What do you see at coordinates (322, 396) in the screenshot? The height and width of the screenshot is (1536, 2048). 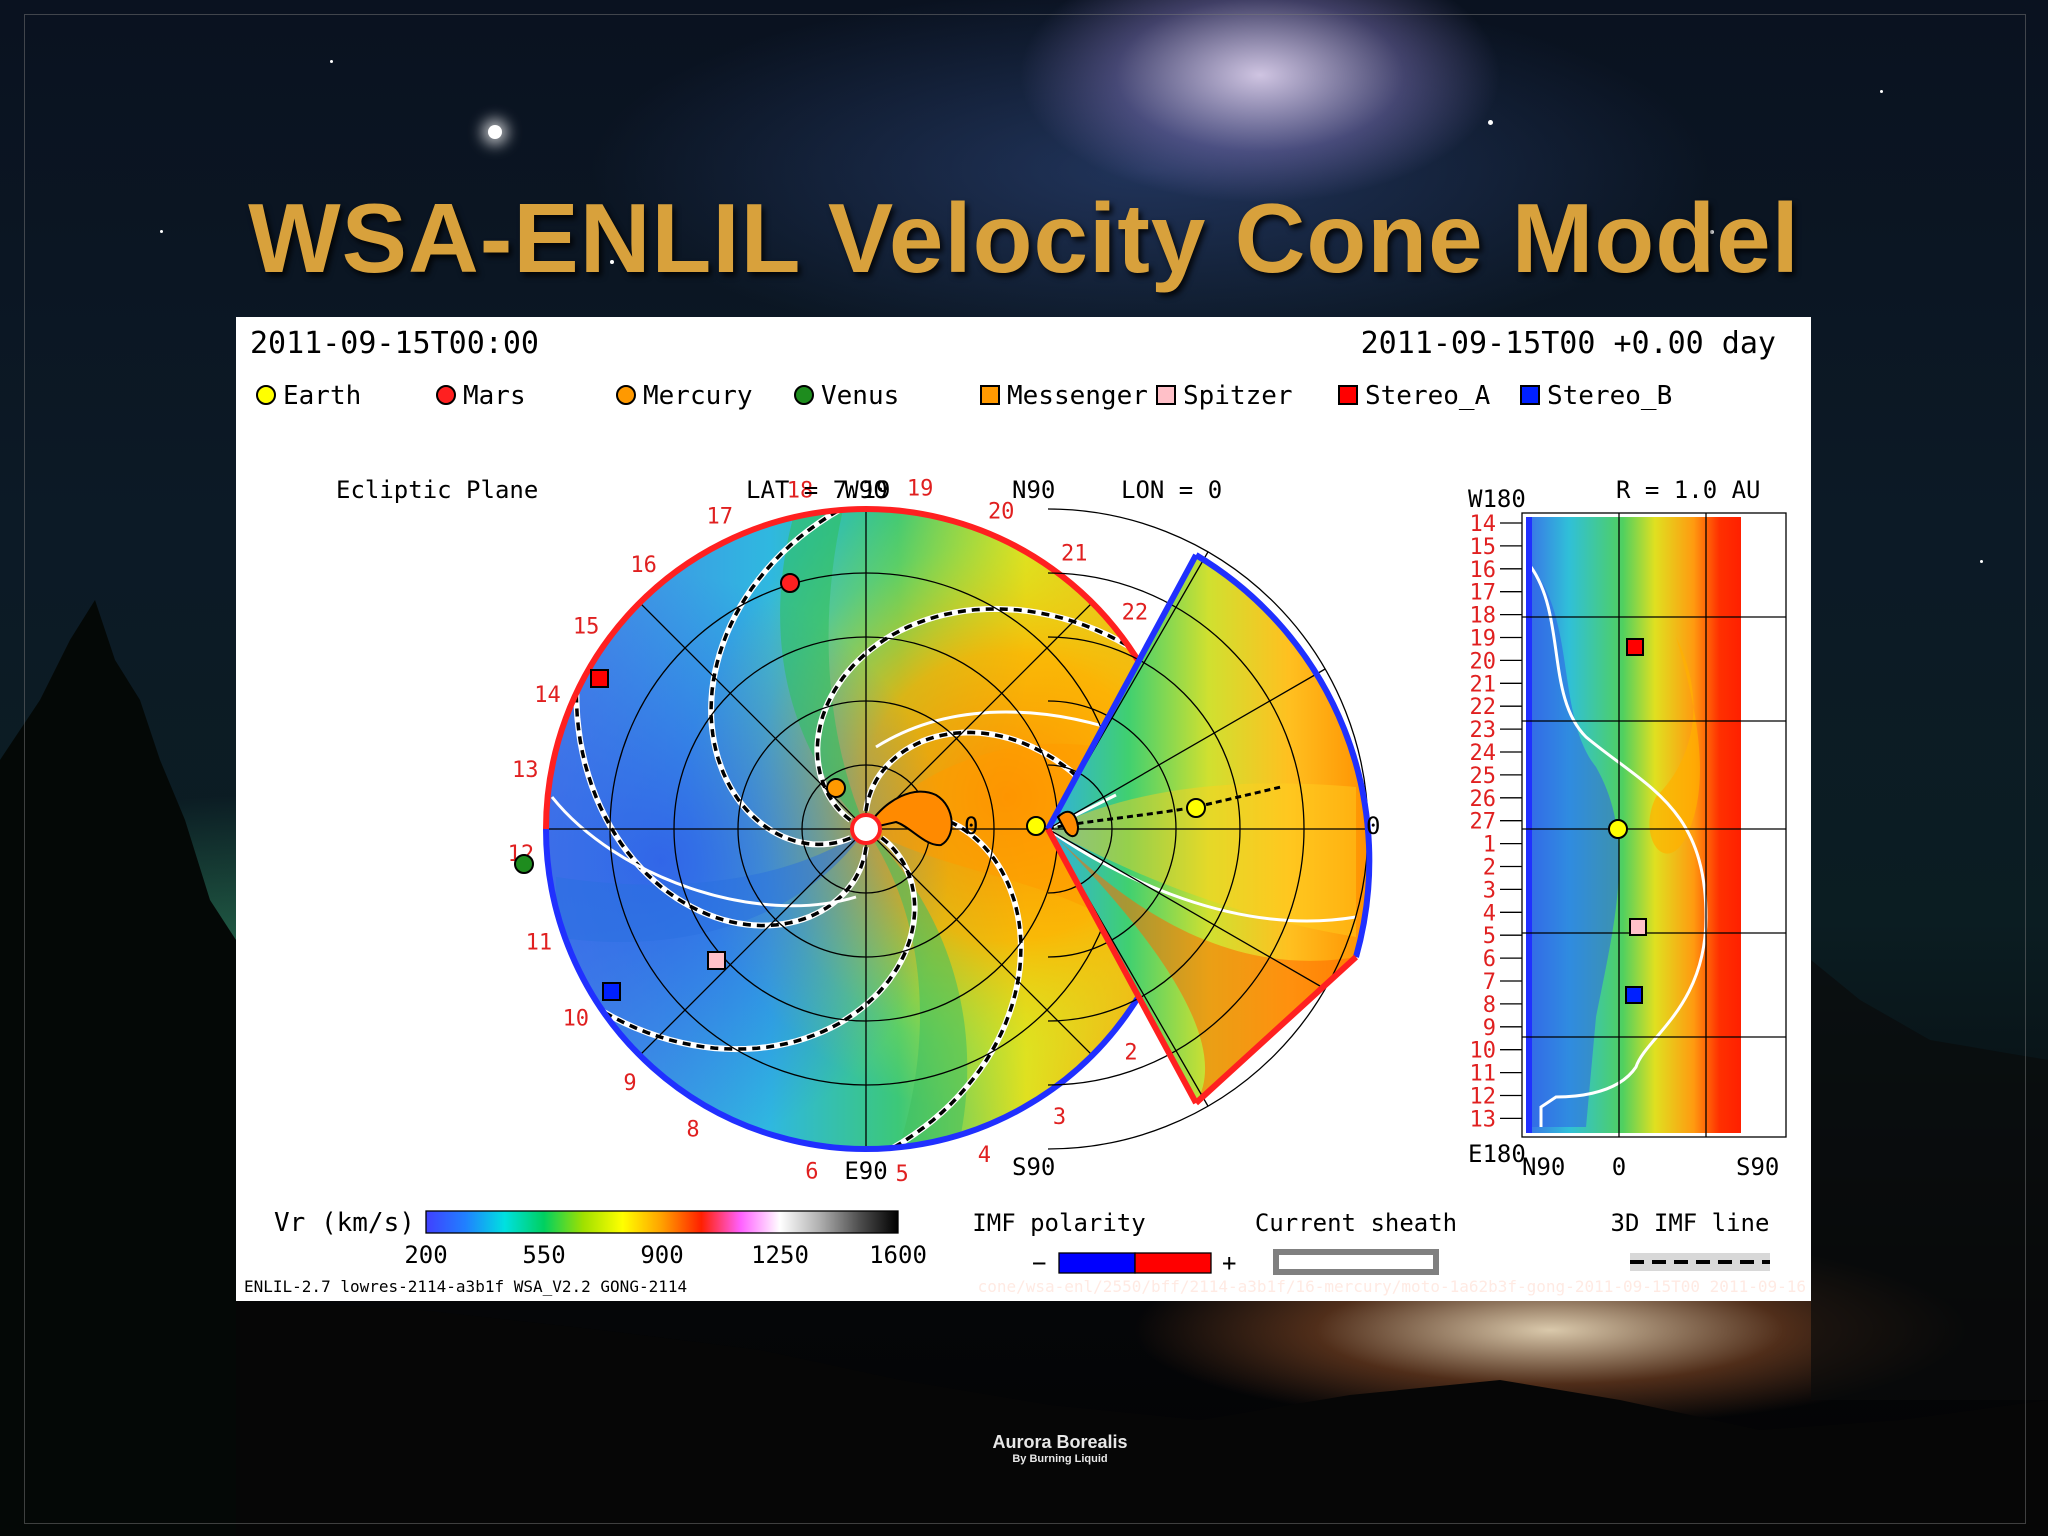 I see `legend-label: Earth` at bounding box center [322, 396].